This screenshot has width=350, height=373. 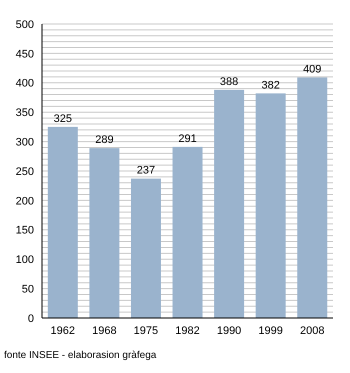 What do you see at coordinates (187, 138) in the screenshot?
I see `data-label: 291` at bounding box center [187, 138].